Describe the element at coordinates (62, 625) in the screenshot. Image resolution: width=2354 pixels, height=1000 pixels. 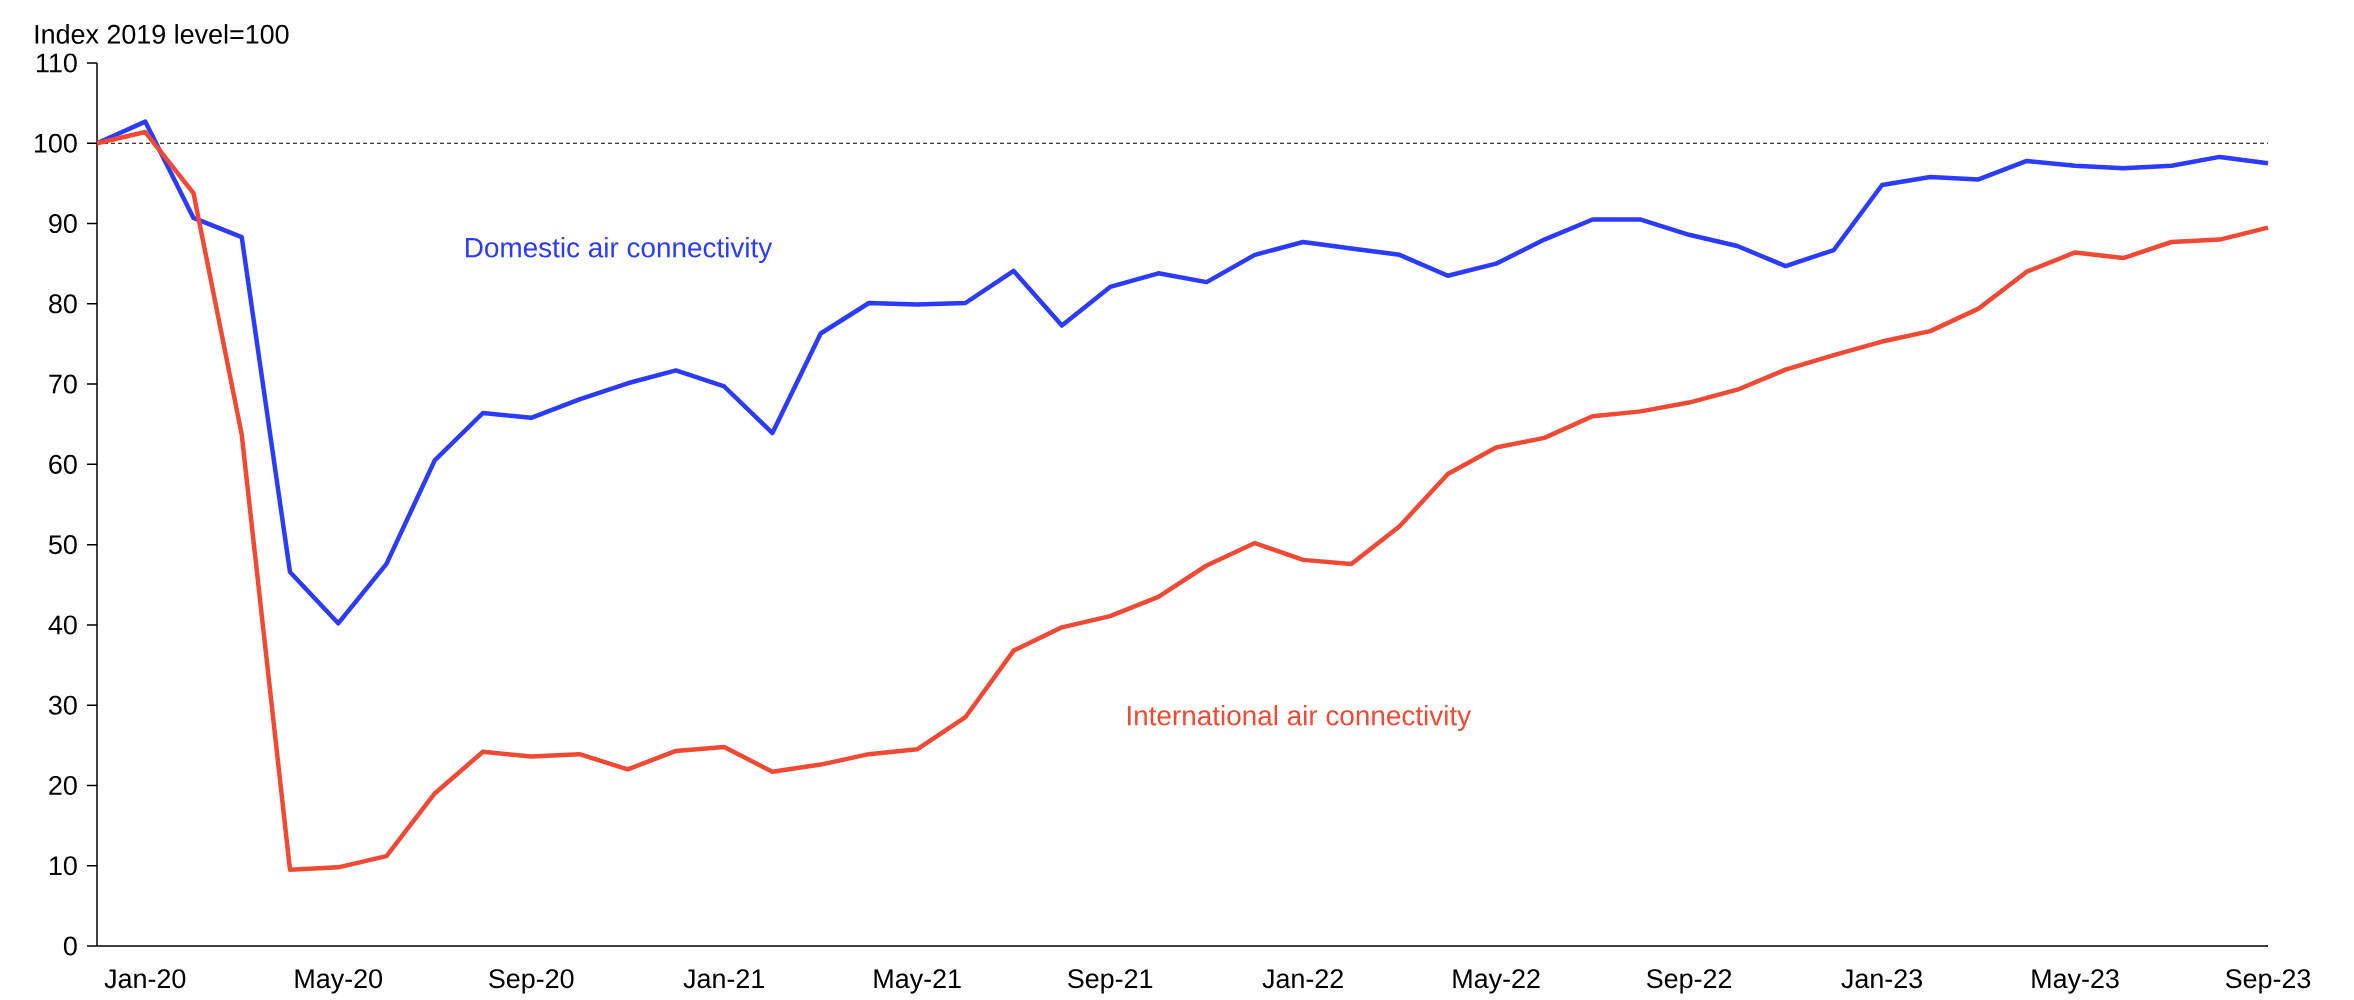
I see `y-tick-label: 40` at that location.